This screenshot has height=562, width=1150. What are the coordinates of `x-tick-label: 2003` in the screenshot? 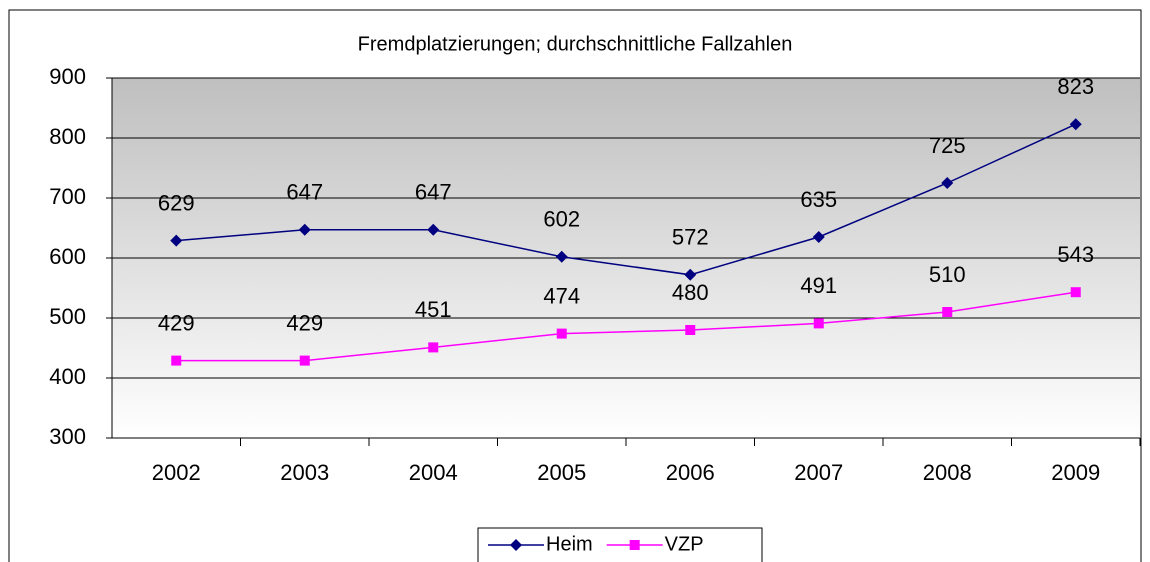 It's located at (304, 472).